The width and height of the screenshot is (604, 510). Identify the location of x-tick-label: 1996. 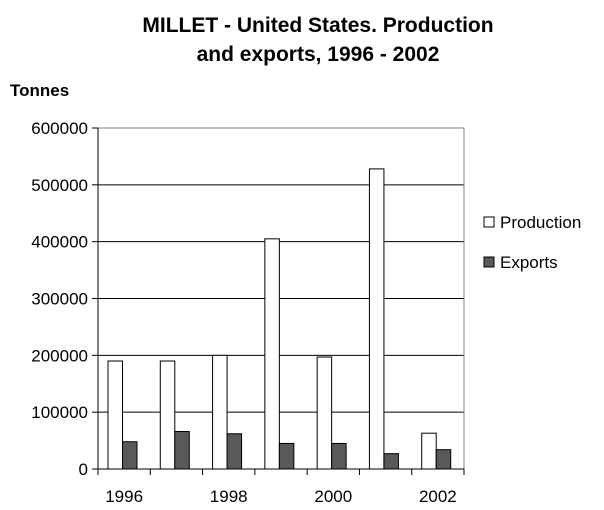
(124, 496).